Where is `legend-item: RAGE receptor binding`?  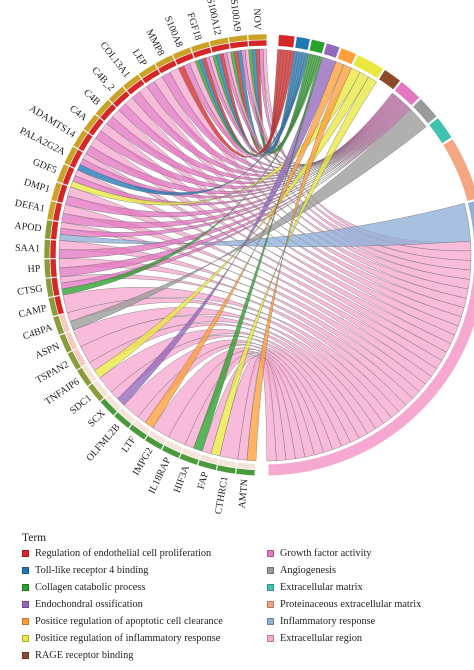
legend-item: RAGE receptor binding is located at coordinates (144, 655).